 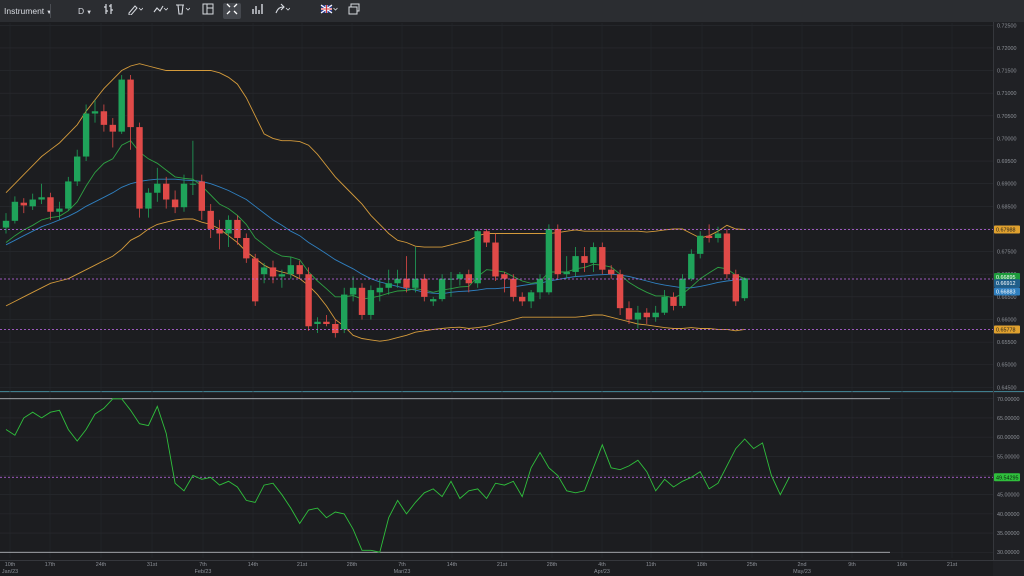 I want to click on crosshair-icon, so click(x=232, y=9).